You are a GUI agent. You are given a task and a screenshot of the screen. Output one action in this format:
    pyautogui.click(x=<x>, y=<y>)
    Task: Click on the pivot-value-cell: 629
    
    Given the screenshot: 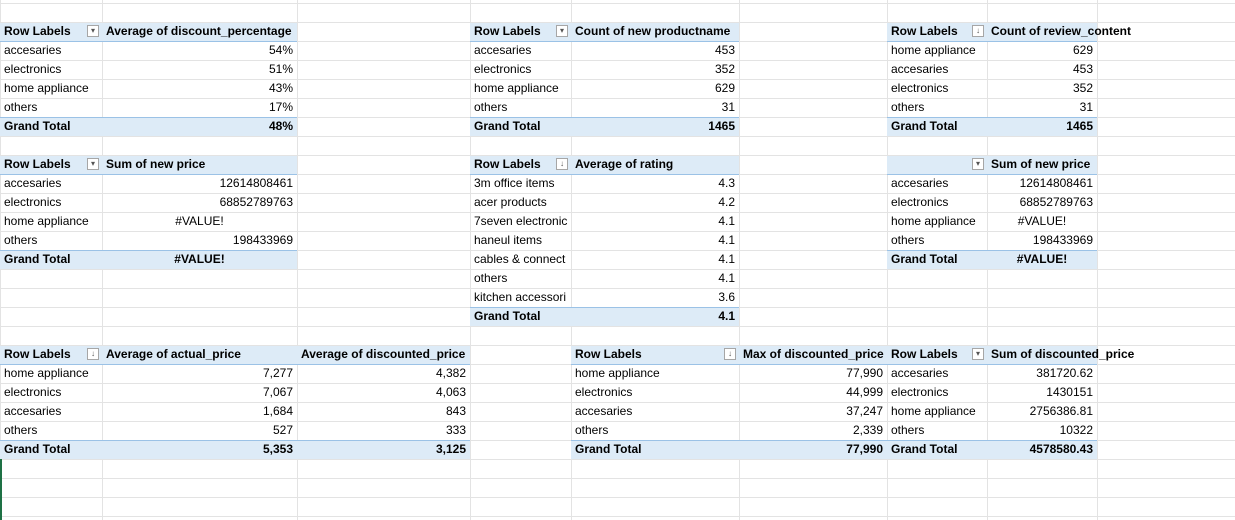 What is the action you would take?
    pyautogui.click(x=724, y=88)
    